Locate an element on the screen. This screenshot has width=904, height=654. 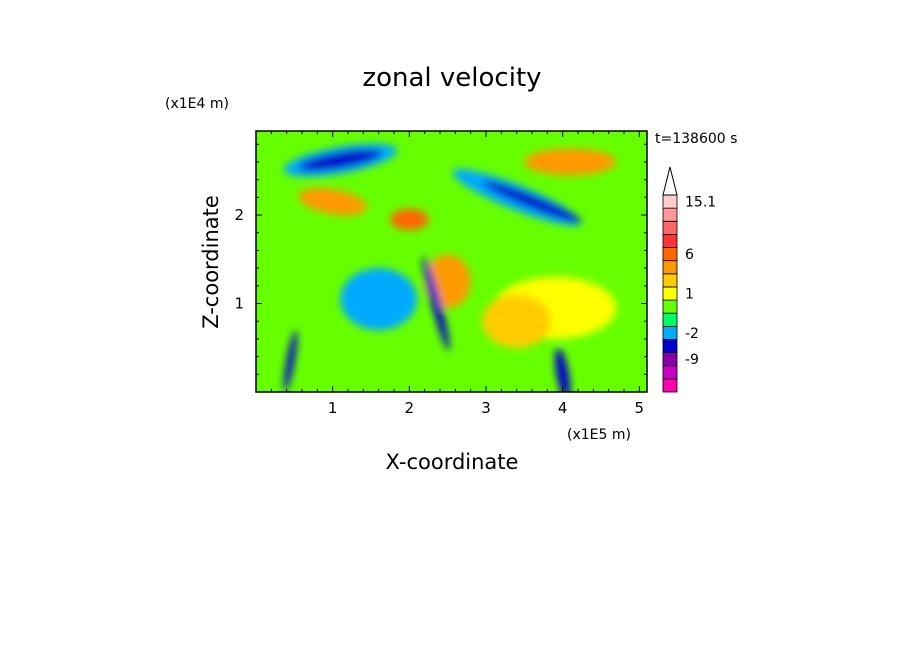
x-tick-label: 3 is located at coordinates (486, 408).